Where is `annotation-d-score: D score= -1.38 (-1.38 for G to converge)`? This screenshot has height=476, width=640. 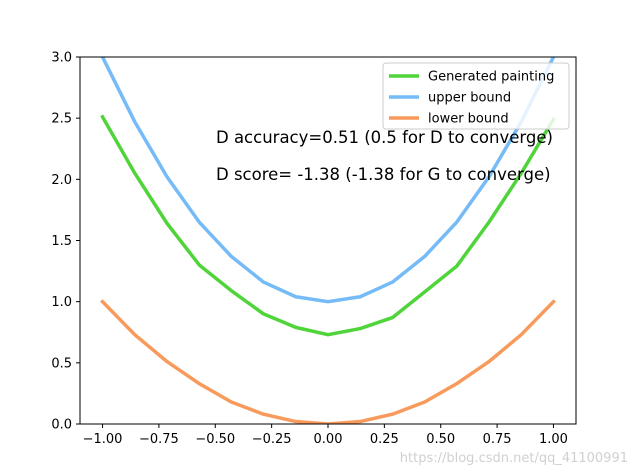
annotation-d-score: D score= -1.38 (-1.38 for G to converge) is located at coordinates (383, 174).